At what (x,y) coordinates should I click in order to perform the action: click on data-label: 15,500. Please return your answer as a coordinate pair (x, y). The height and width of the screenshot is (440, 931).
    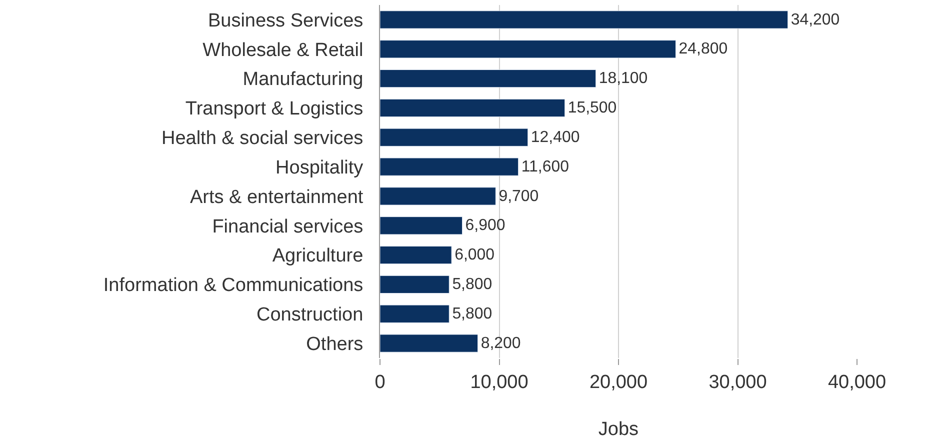
    Looking at the image, I should click on (592, 108).